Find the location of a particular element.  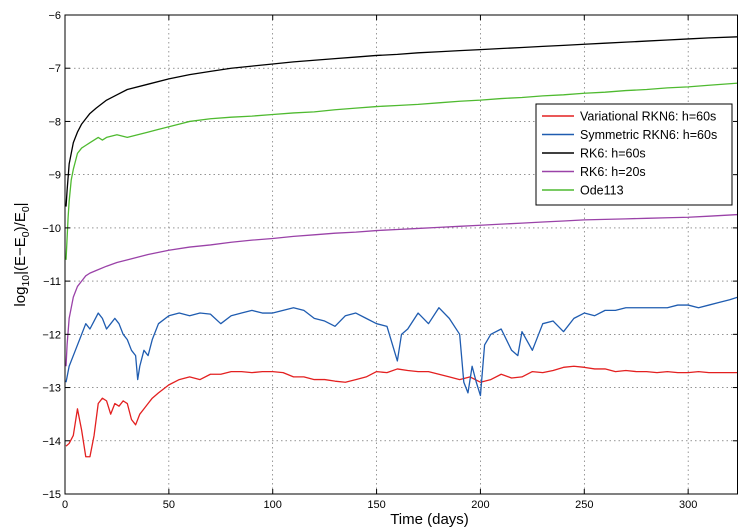

x-tick-label: 300 is located at coordinates (688, 505).